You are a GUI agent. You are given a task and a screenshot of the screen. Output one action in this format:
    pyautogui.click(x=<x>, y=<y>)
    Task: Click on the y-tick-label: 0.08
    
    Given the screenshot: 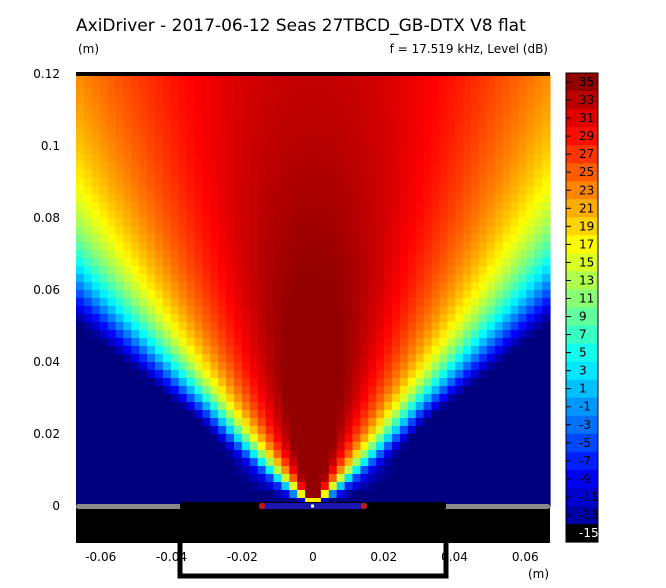 What is the action you would take?
    pyautogui.click(x=46, y=218)
    